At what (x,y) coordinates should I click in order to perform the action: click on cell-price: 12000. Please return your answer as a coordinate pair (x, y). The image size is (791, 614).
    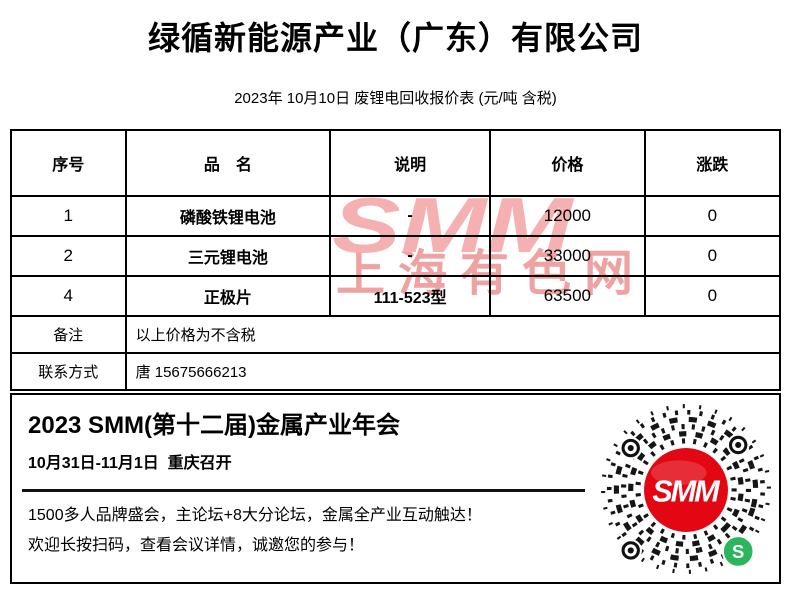
    Looking at the image, I should click on (567, 216).